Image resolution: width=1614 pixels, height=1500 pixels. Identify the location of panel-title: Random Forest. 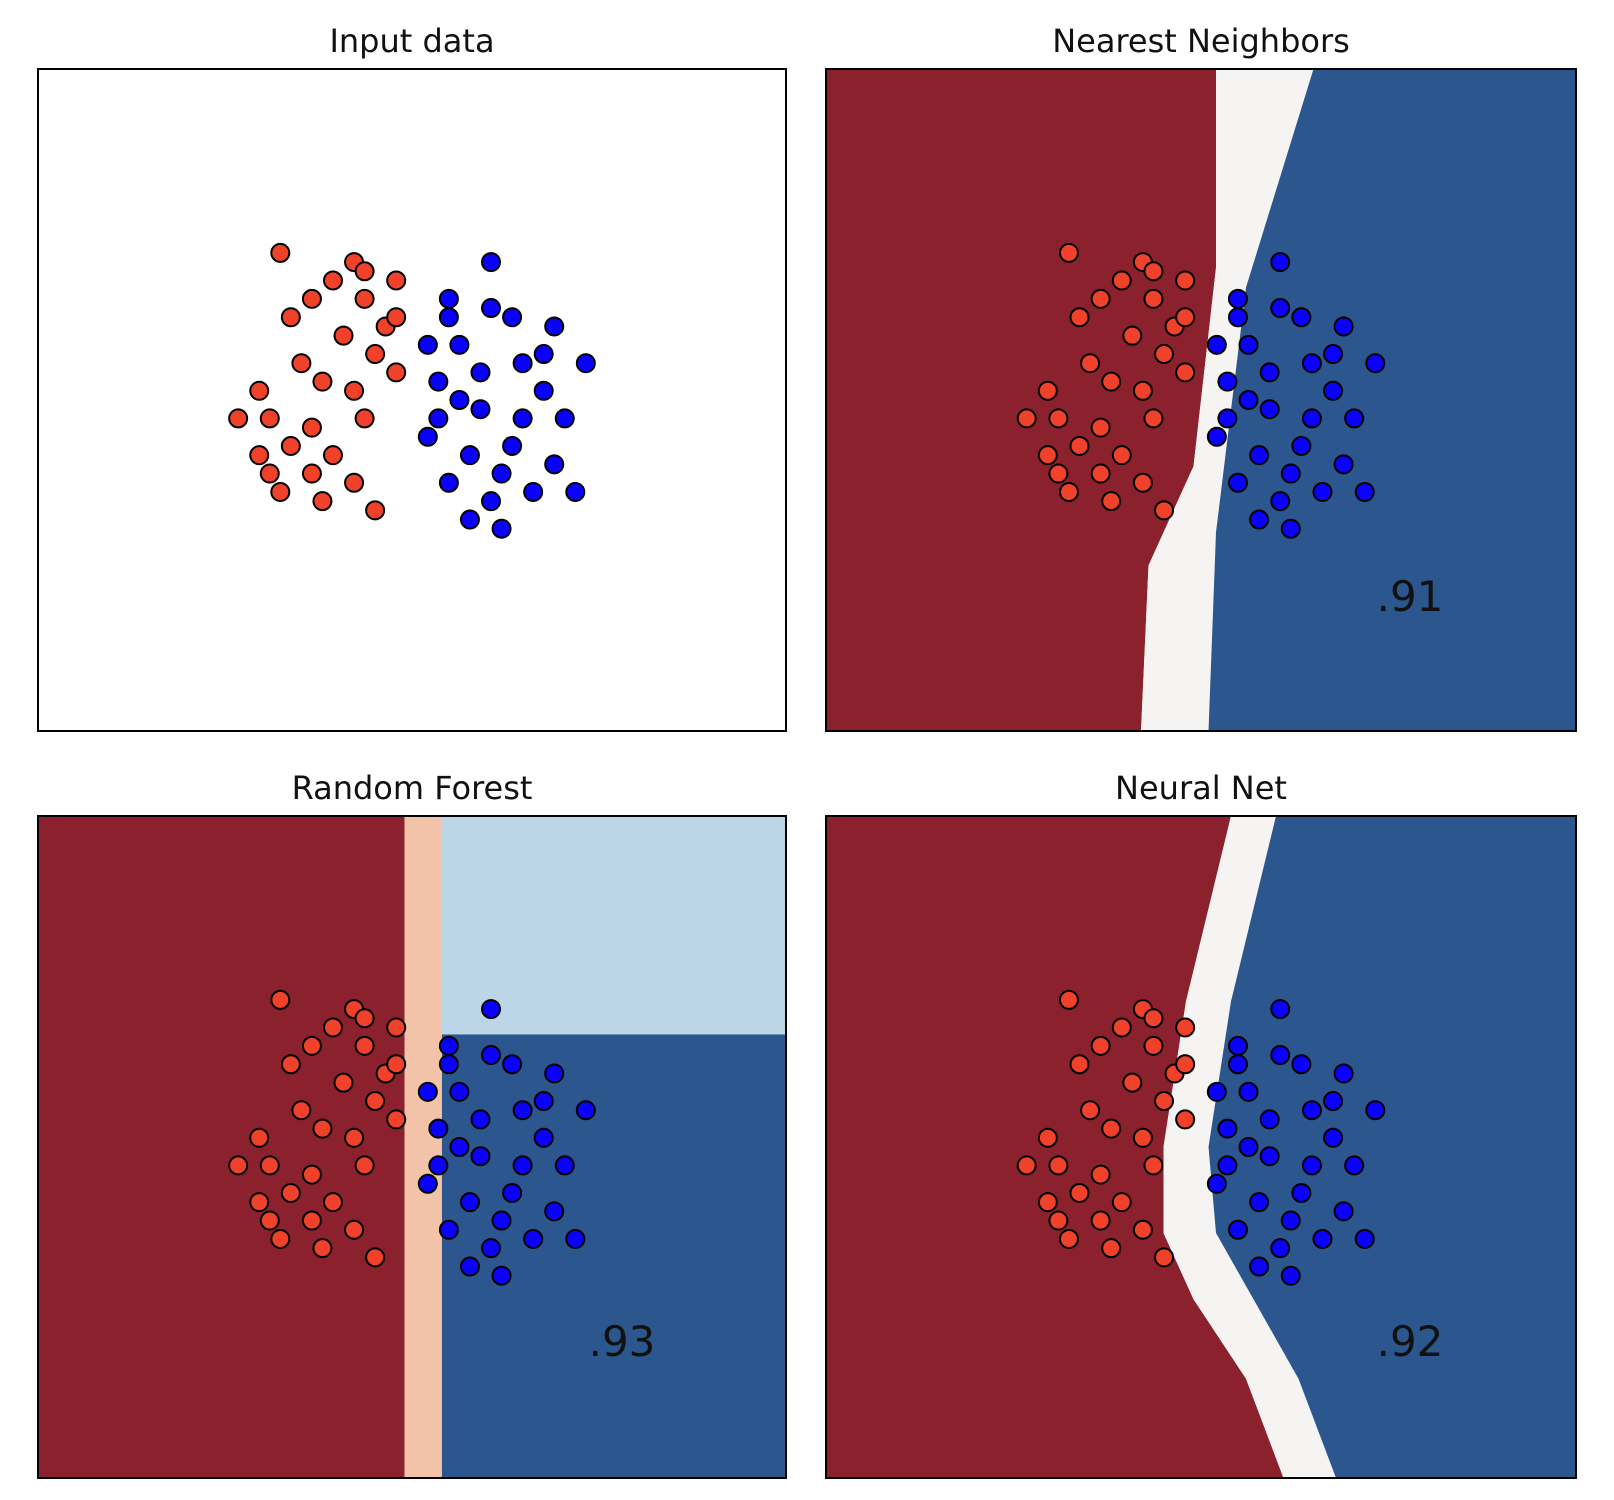
(412, 788).